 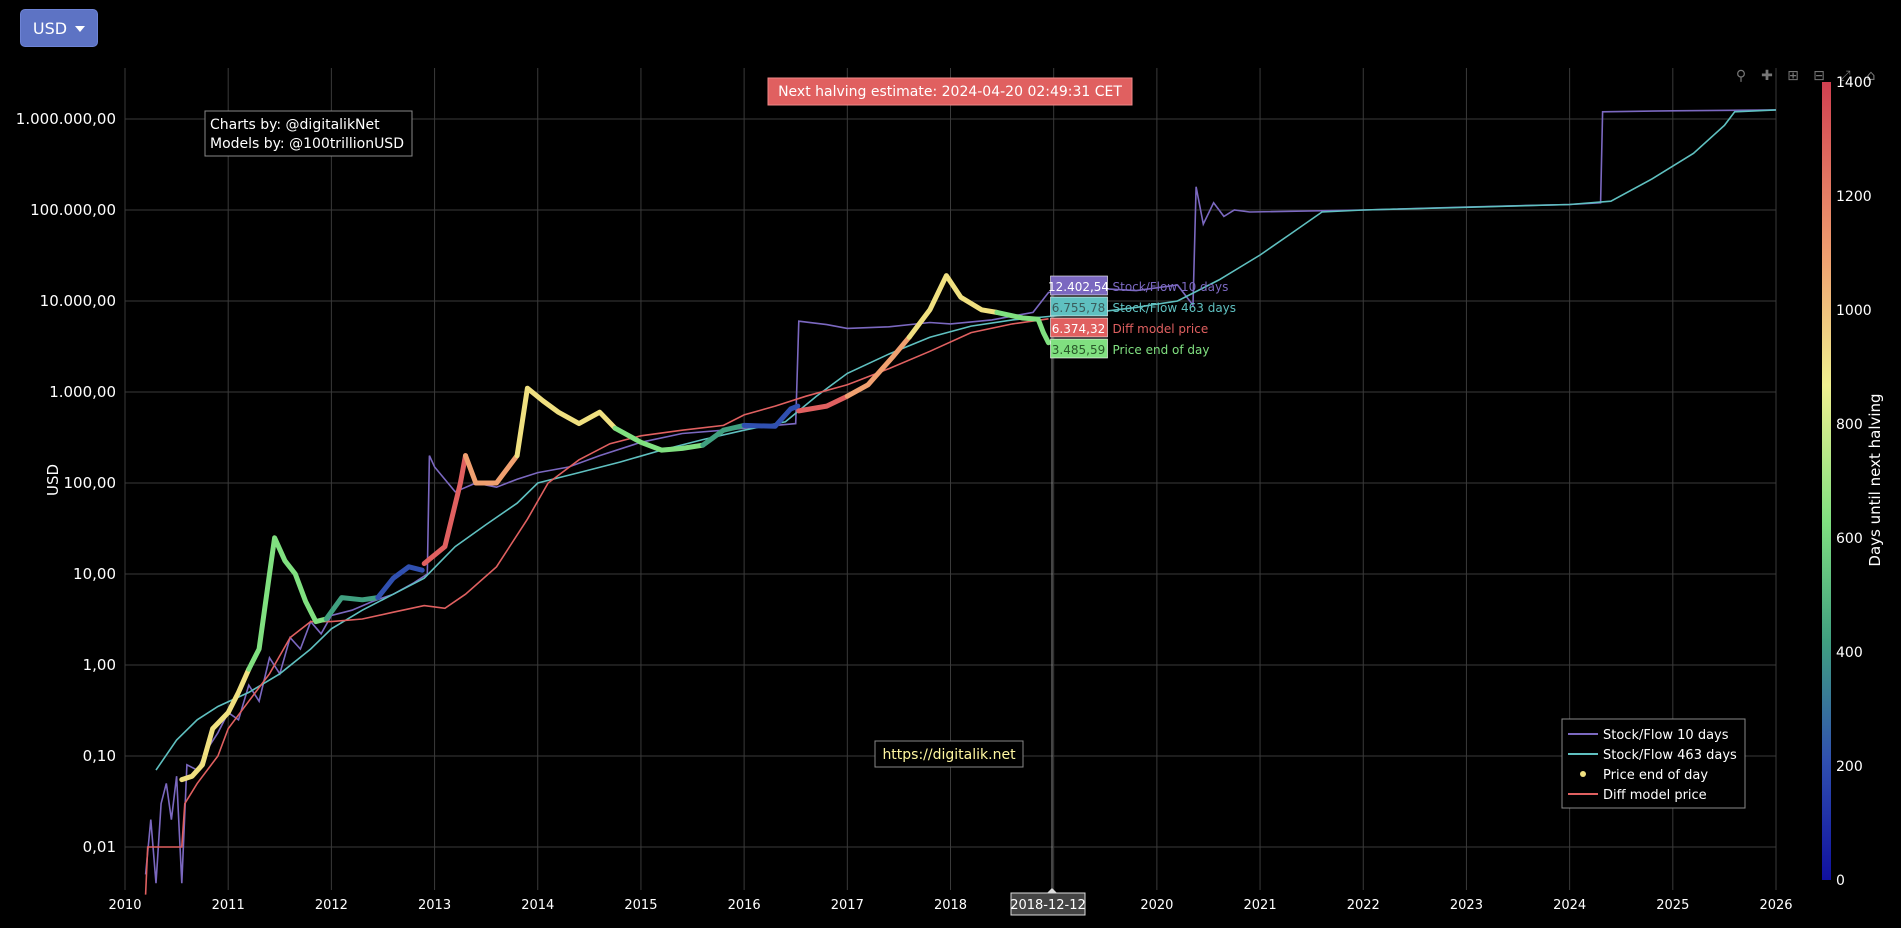 I want to click on colorbar, so click(x=1826, y=481).